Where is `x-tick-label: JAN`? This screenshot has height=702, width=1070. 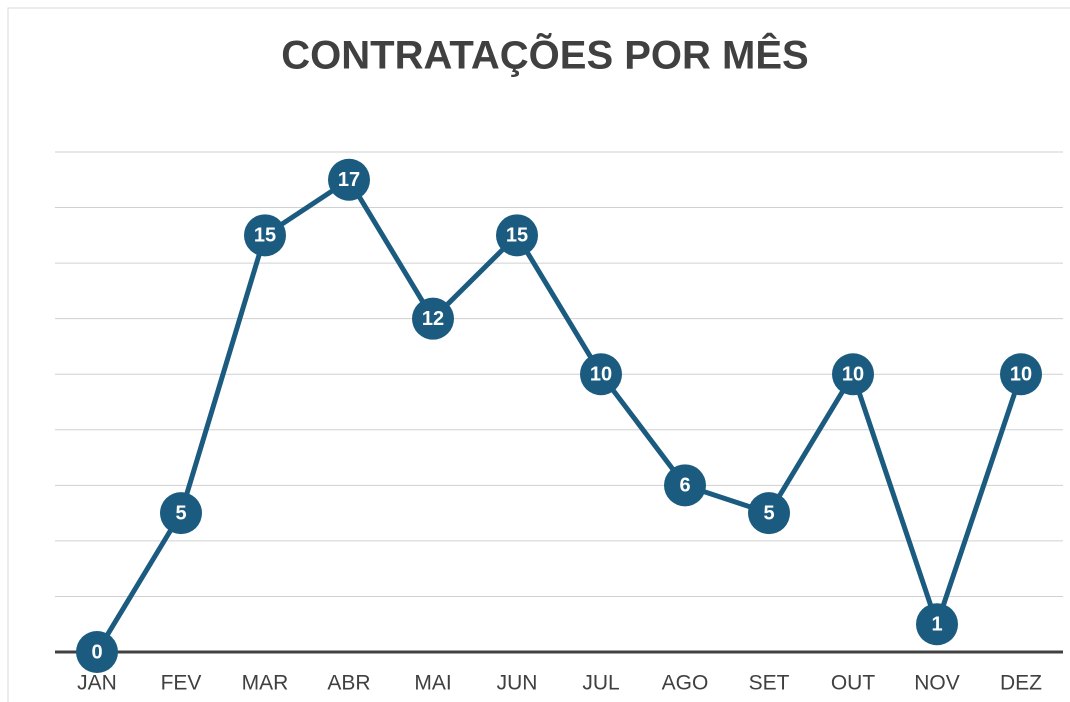 x-tick-label: JAN is located at coordinates (97, 683).